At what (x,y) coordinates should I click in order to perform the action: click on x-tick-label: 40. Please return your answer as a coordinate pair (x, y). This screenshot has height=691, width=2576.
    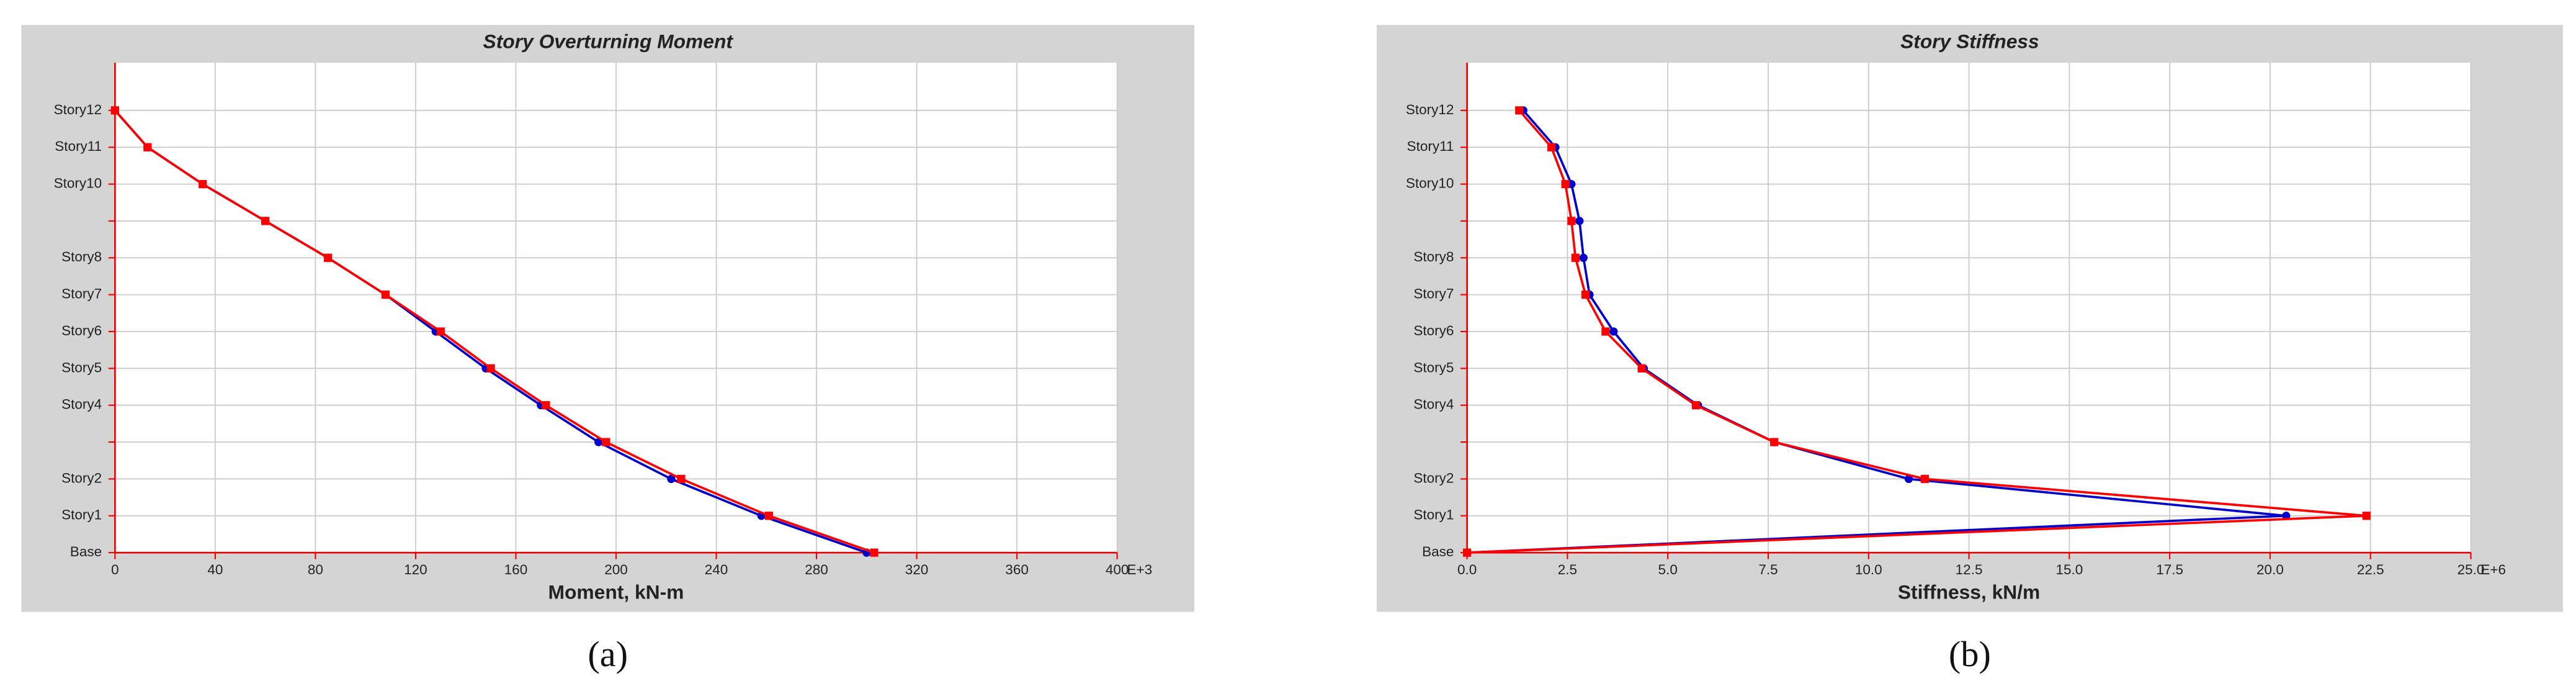
    Looking at the image, I should click on (215, 569).